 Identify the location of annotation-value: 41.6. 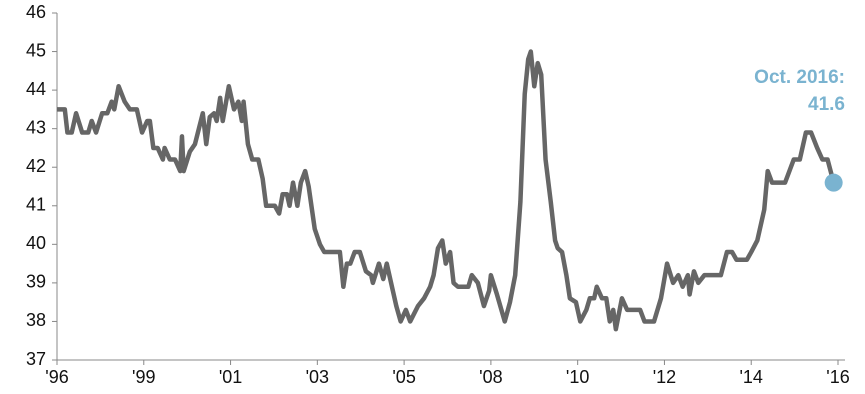
(826, 104).